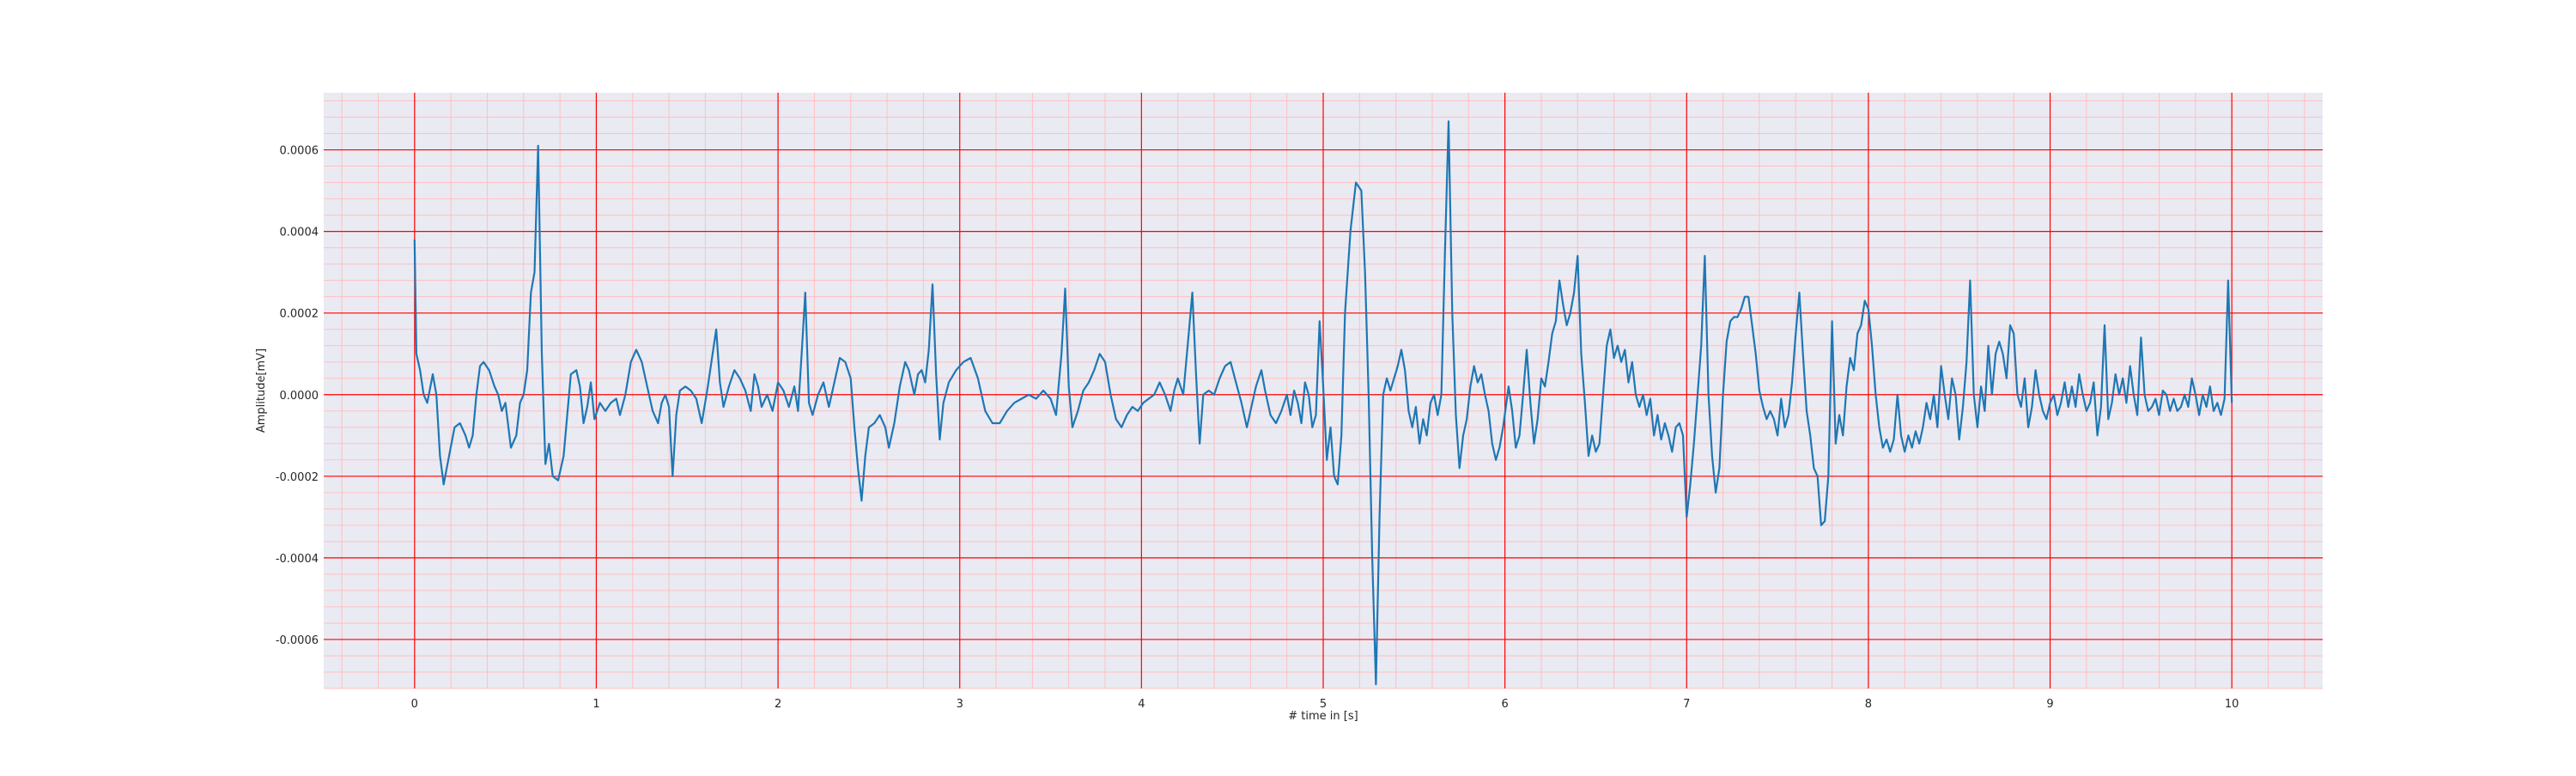 The height and width of the screenshot is (776, 2576). Describe the element at coordinates (596, 705) in the screenshot. I see `x-tick-label: 1` at that location.